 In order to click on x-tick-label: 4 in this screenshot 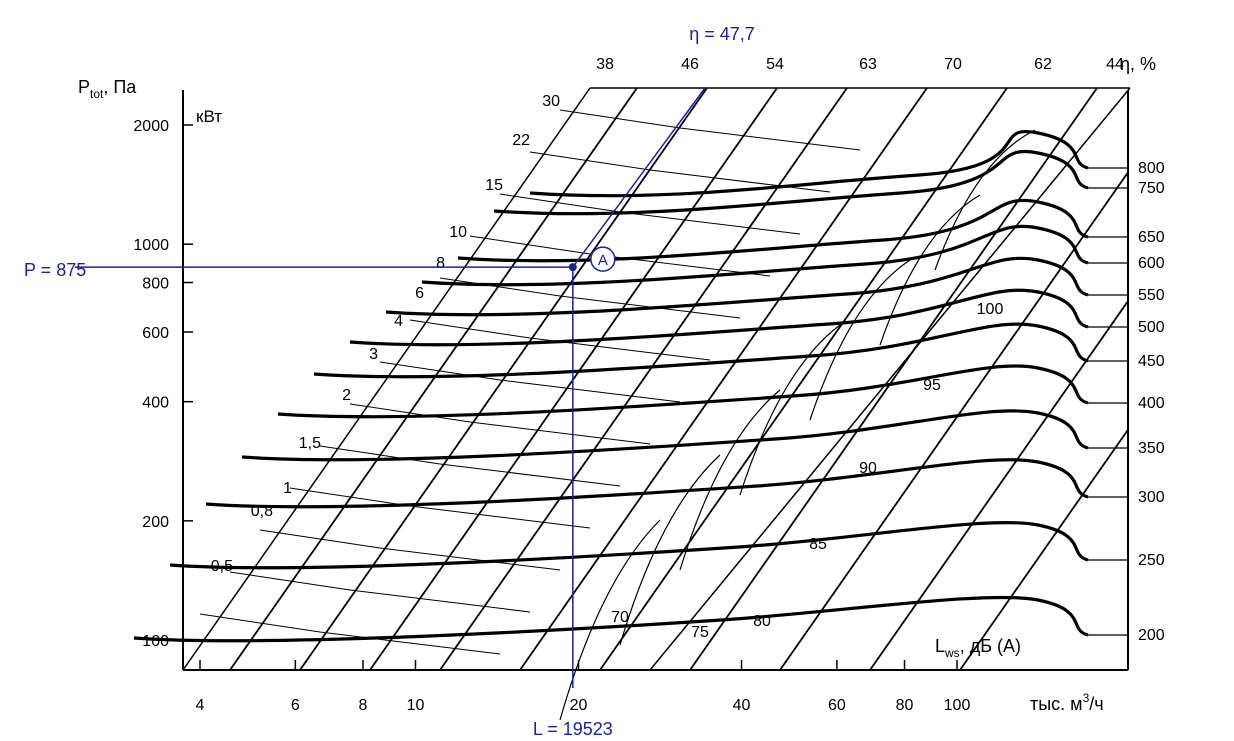, I will do `click(200, 705)`.